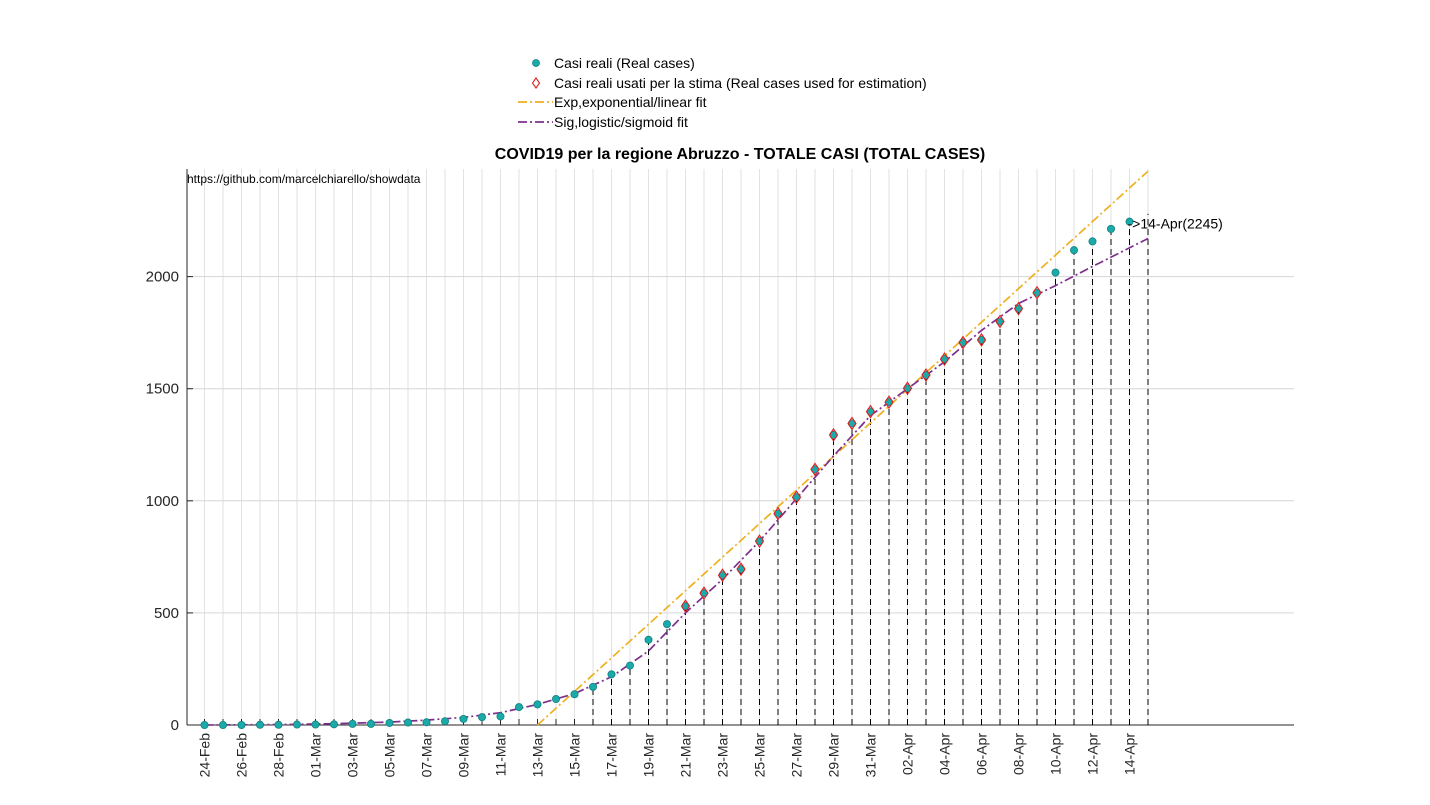 This screenshot has width=1430, height=805. What do you see at coordinates (723, 755) in the screenshot?
I see `x-tick-label: 23-Mar` at bounding box center [723, 755].